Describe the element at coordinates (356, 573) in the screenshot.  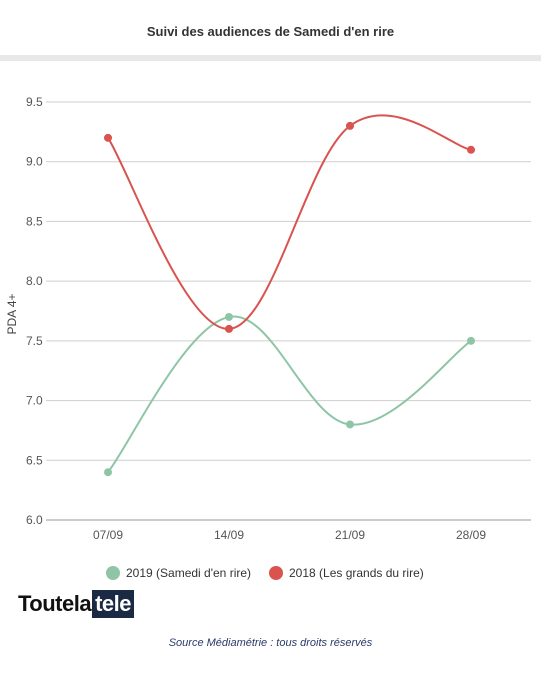
I see `legend-label: 2018 (Les grands du rire)` at that location.